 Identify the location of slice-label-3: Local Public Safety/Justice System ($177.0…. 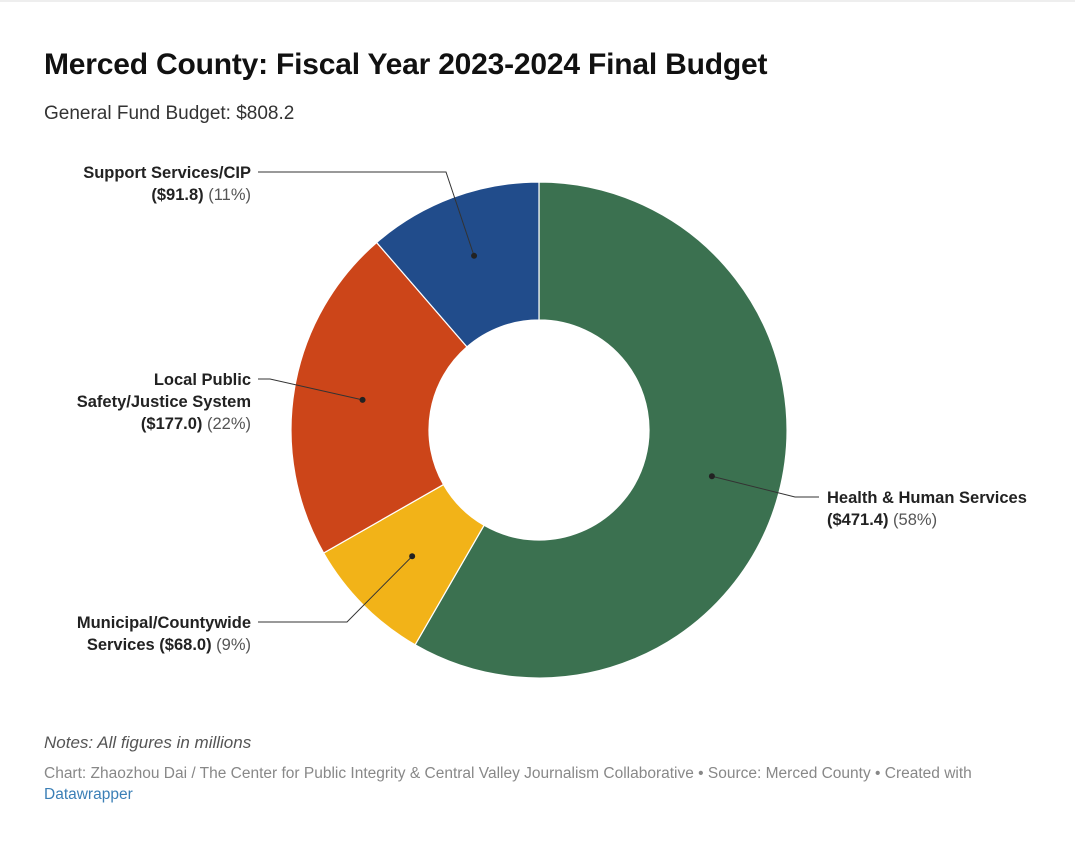
(164, 402).